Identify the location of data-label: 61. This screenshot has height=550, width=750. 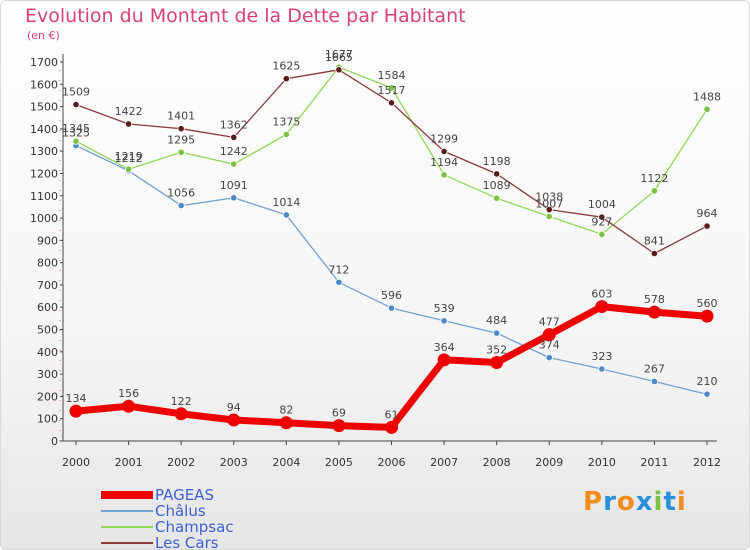
(392, 414).